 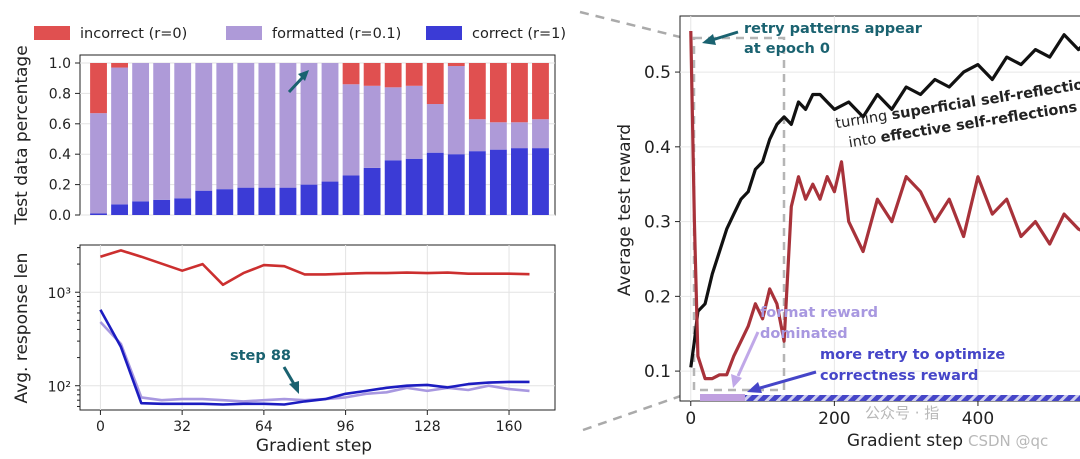 What do you see at coordinates (427, 427) in the screenshot?
I see `length-x-tick-label: 128` at bounding box center [427, 427].